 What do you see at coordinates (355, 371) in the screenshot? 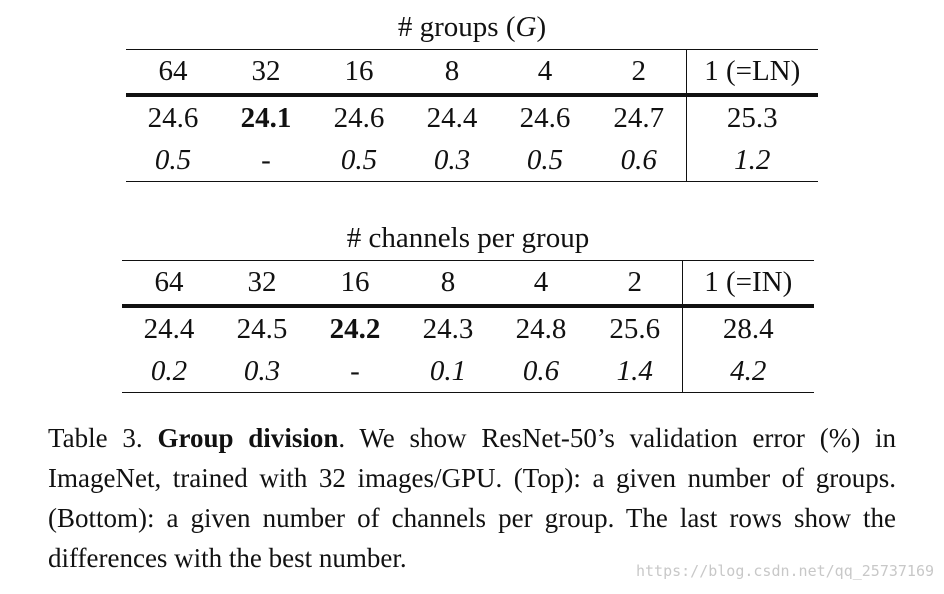
I see `bottom-diff-cell: -` at bounding box center [355, 371].